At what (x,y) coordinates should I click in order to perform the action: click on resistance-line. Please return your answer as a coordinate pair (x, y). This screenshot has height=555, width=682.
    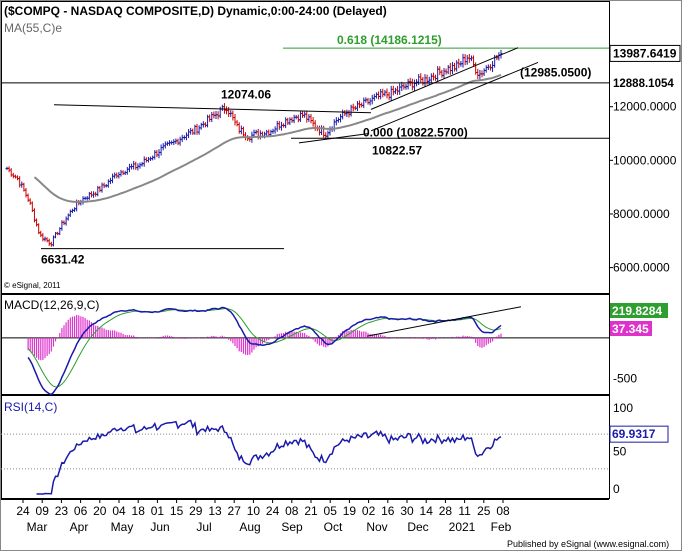
    Looking at the image, I should click on (212, 109).